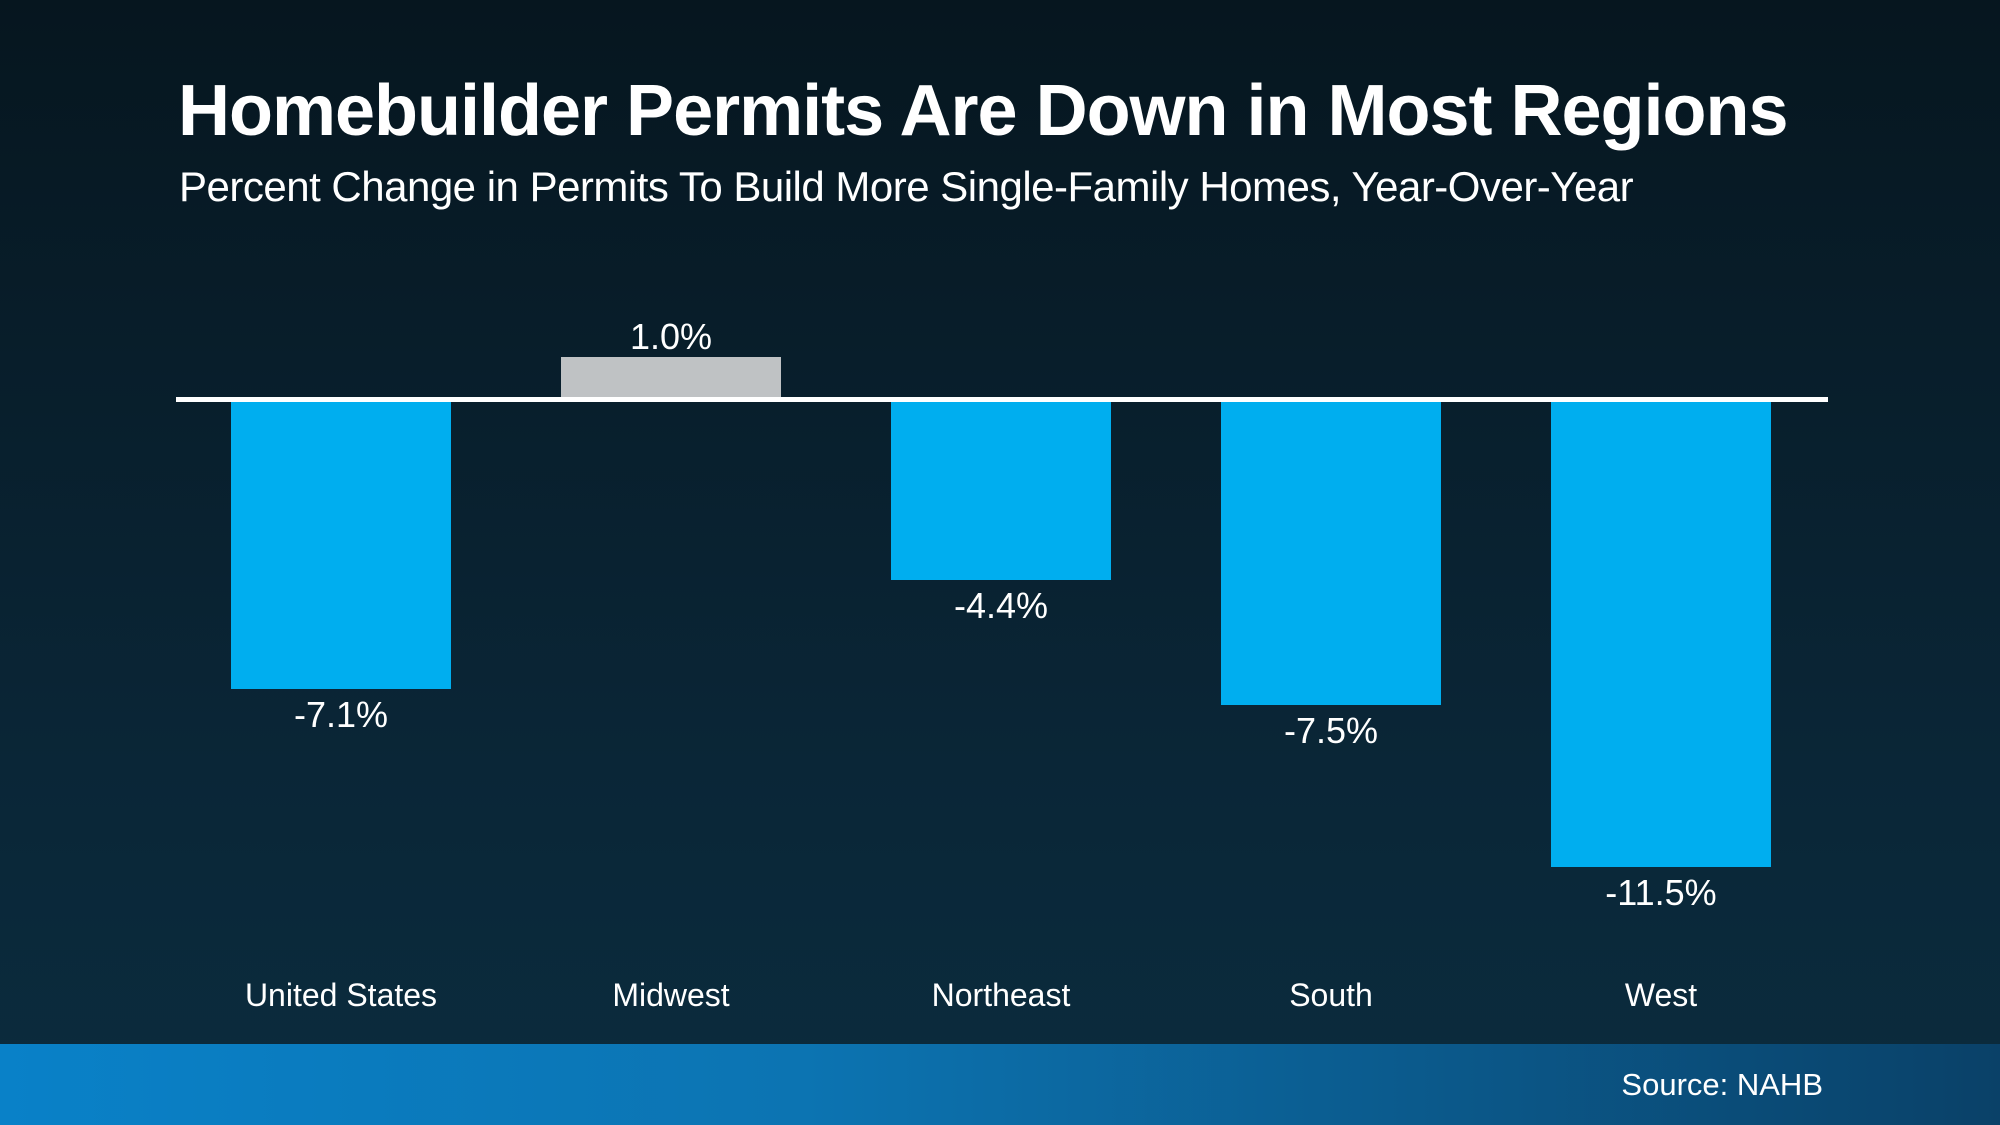 The height and width of the screenshot is (1125, 2000). What do you see at coordinates (1001, 605) in the screenshot?
I see `bar-value-label: -4.4%` at bounding box center [1001, 605].